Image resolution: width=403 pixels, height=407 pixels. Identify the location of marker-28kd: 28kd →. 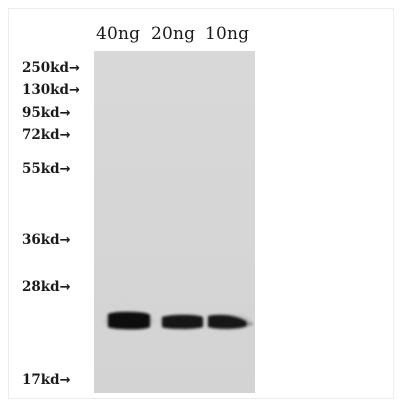
(58, 287).